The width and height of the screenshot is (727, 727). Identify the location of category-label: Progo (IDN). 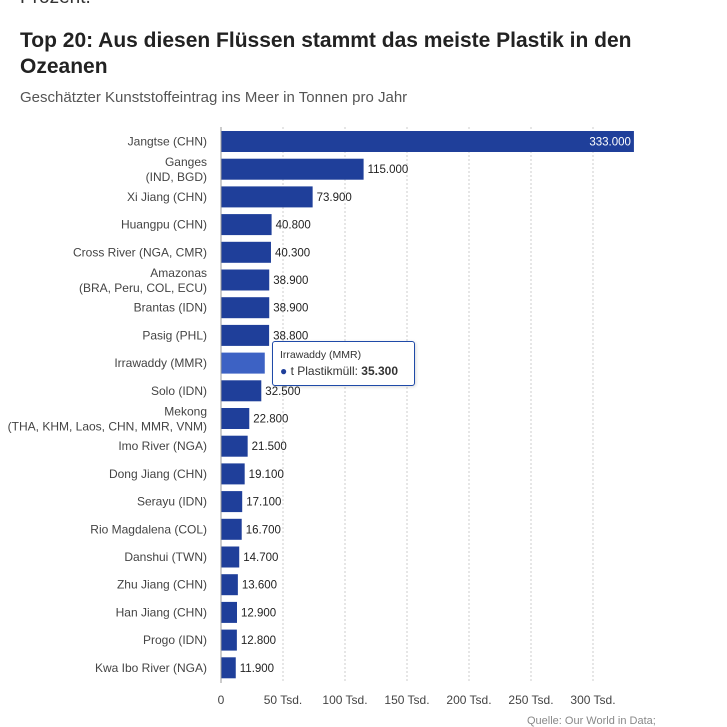
(175, 640).